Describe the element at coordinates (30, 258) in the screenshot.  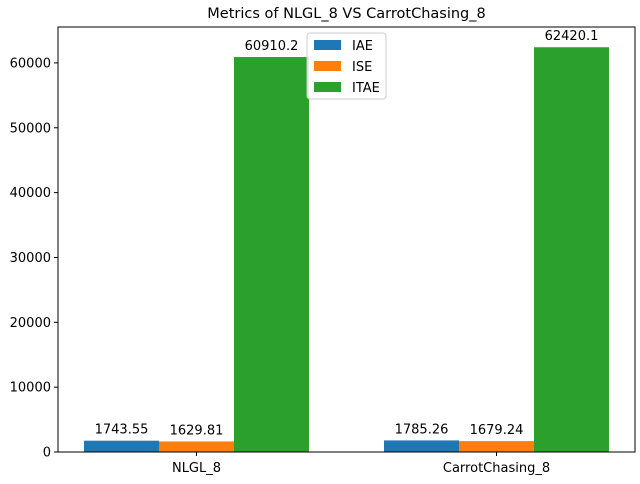
I see `y-tick-label-3: 30000` at that location.